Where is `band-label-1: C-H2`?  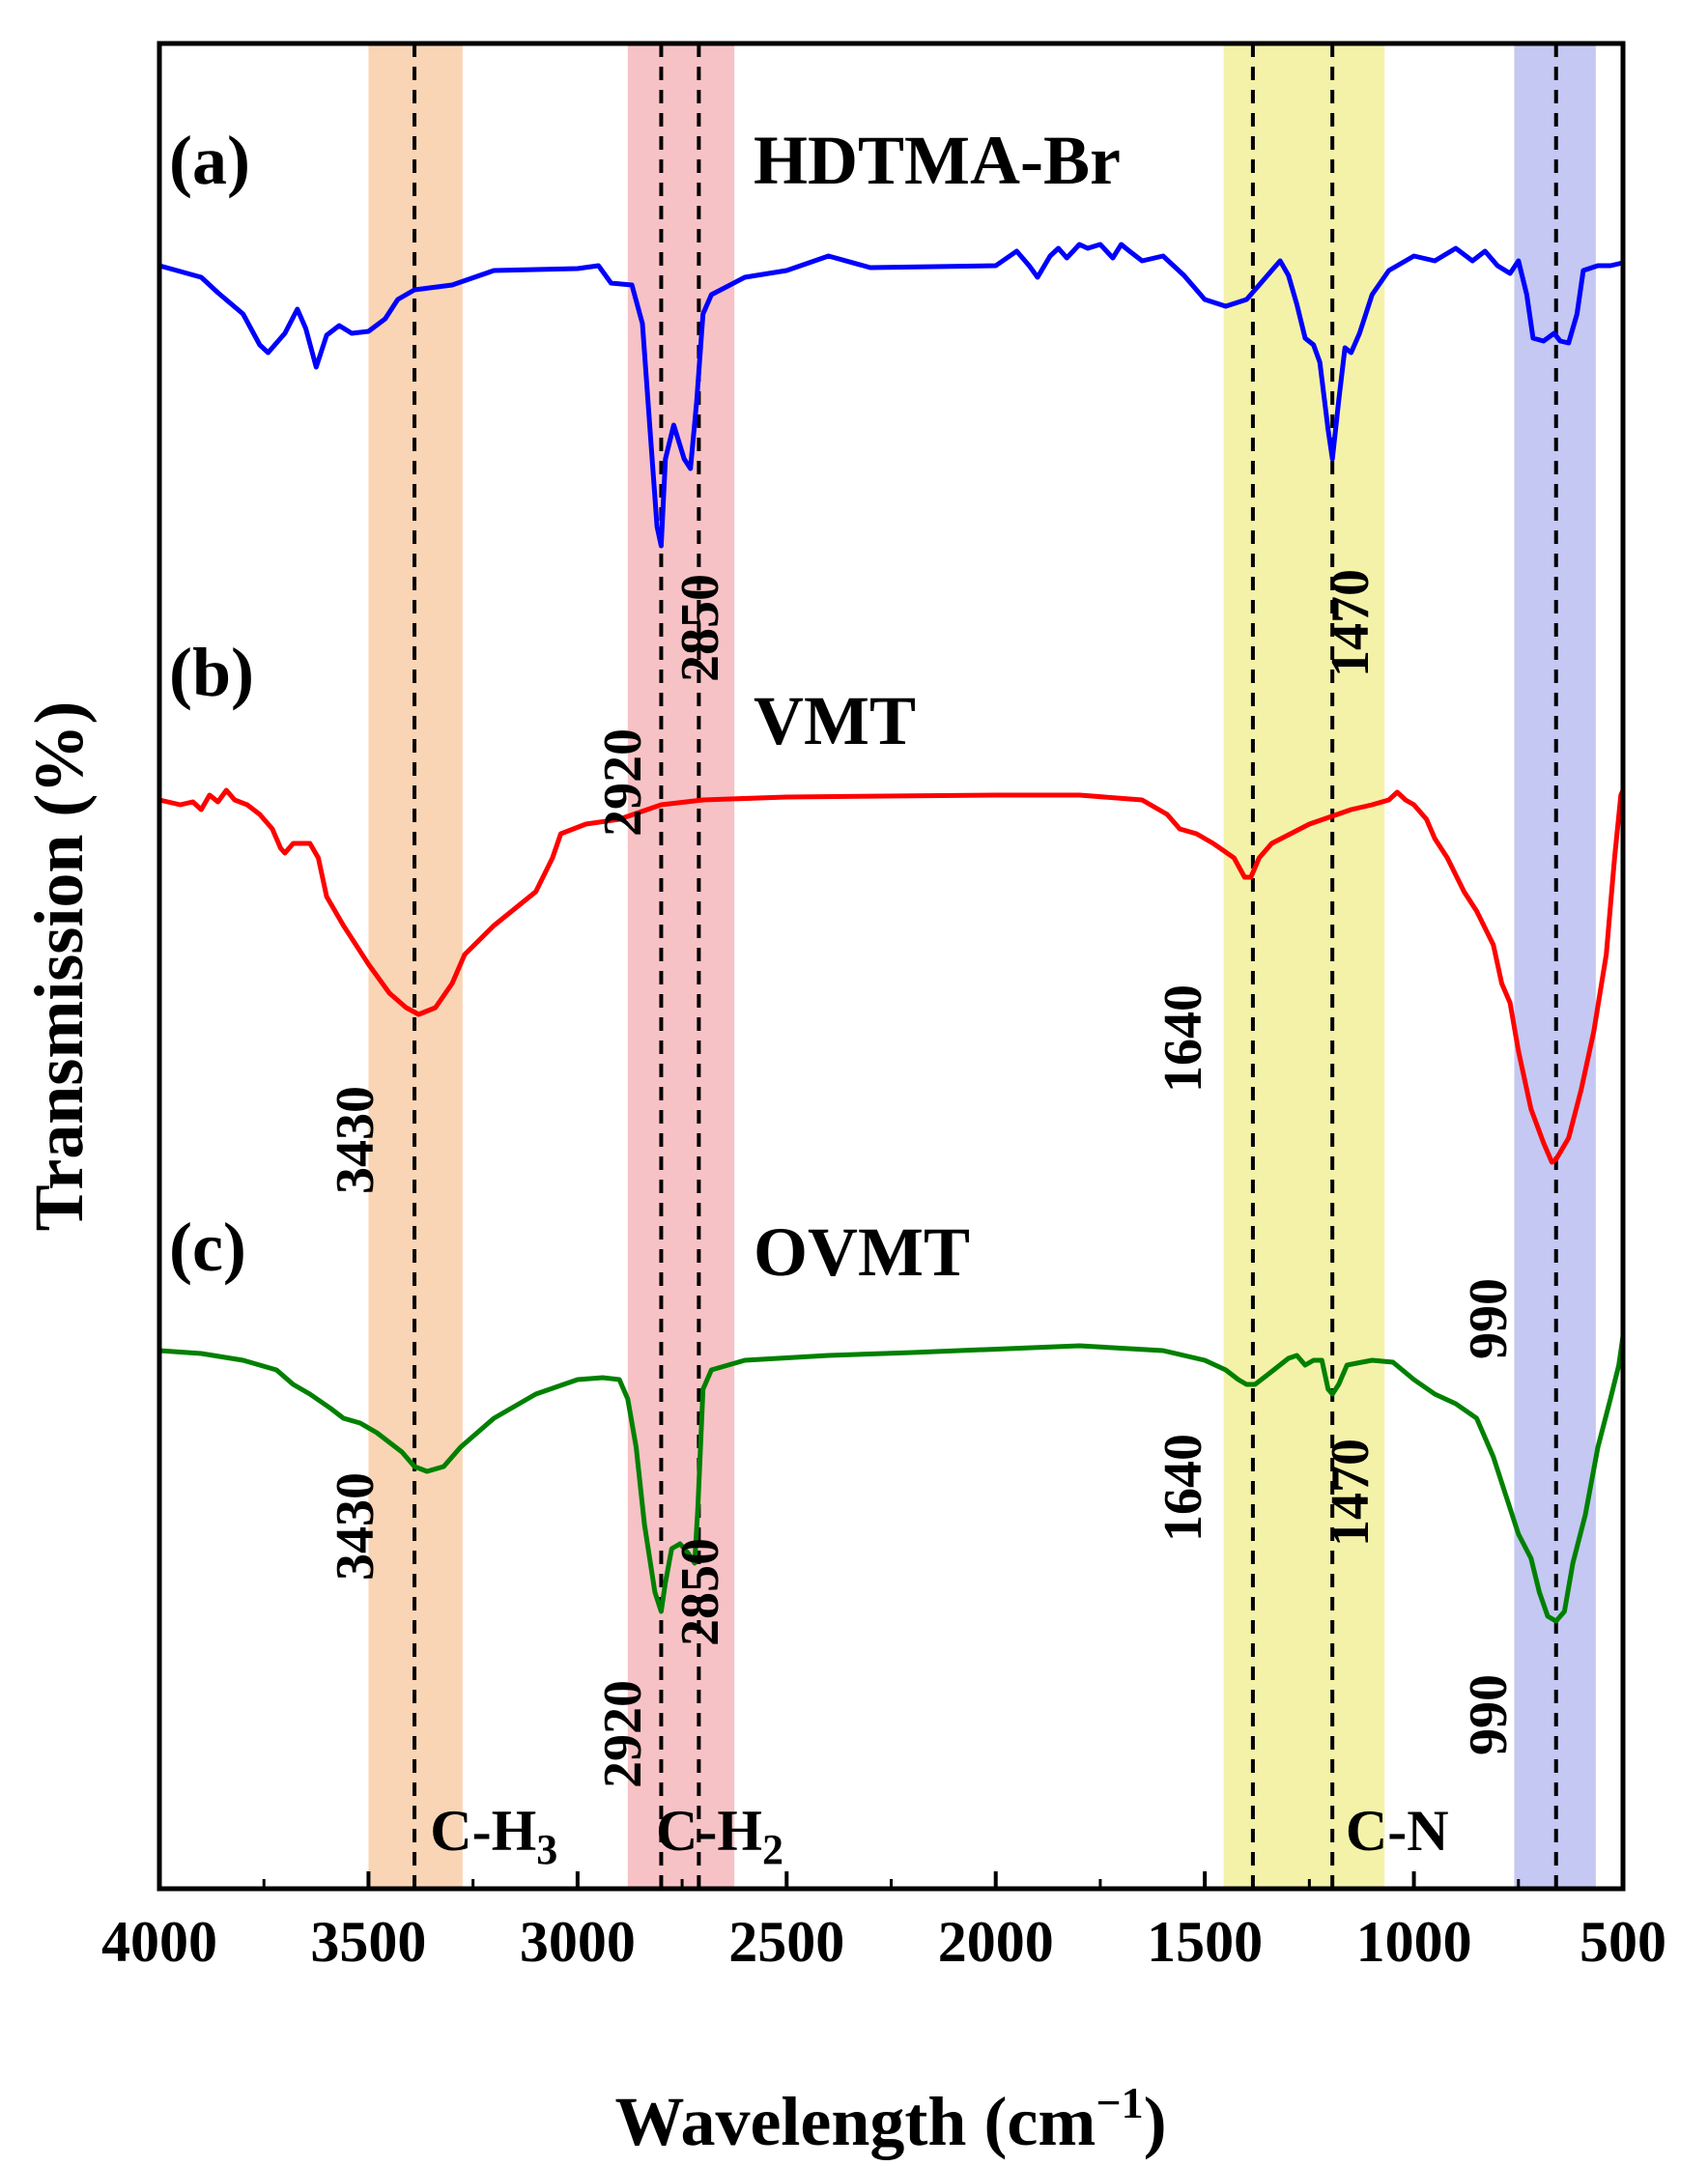
band-label-1: C-H2 is located at coordinates (719, 1836).